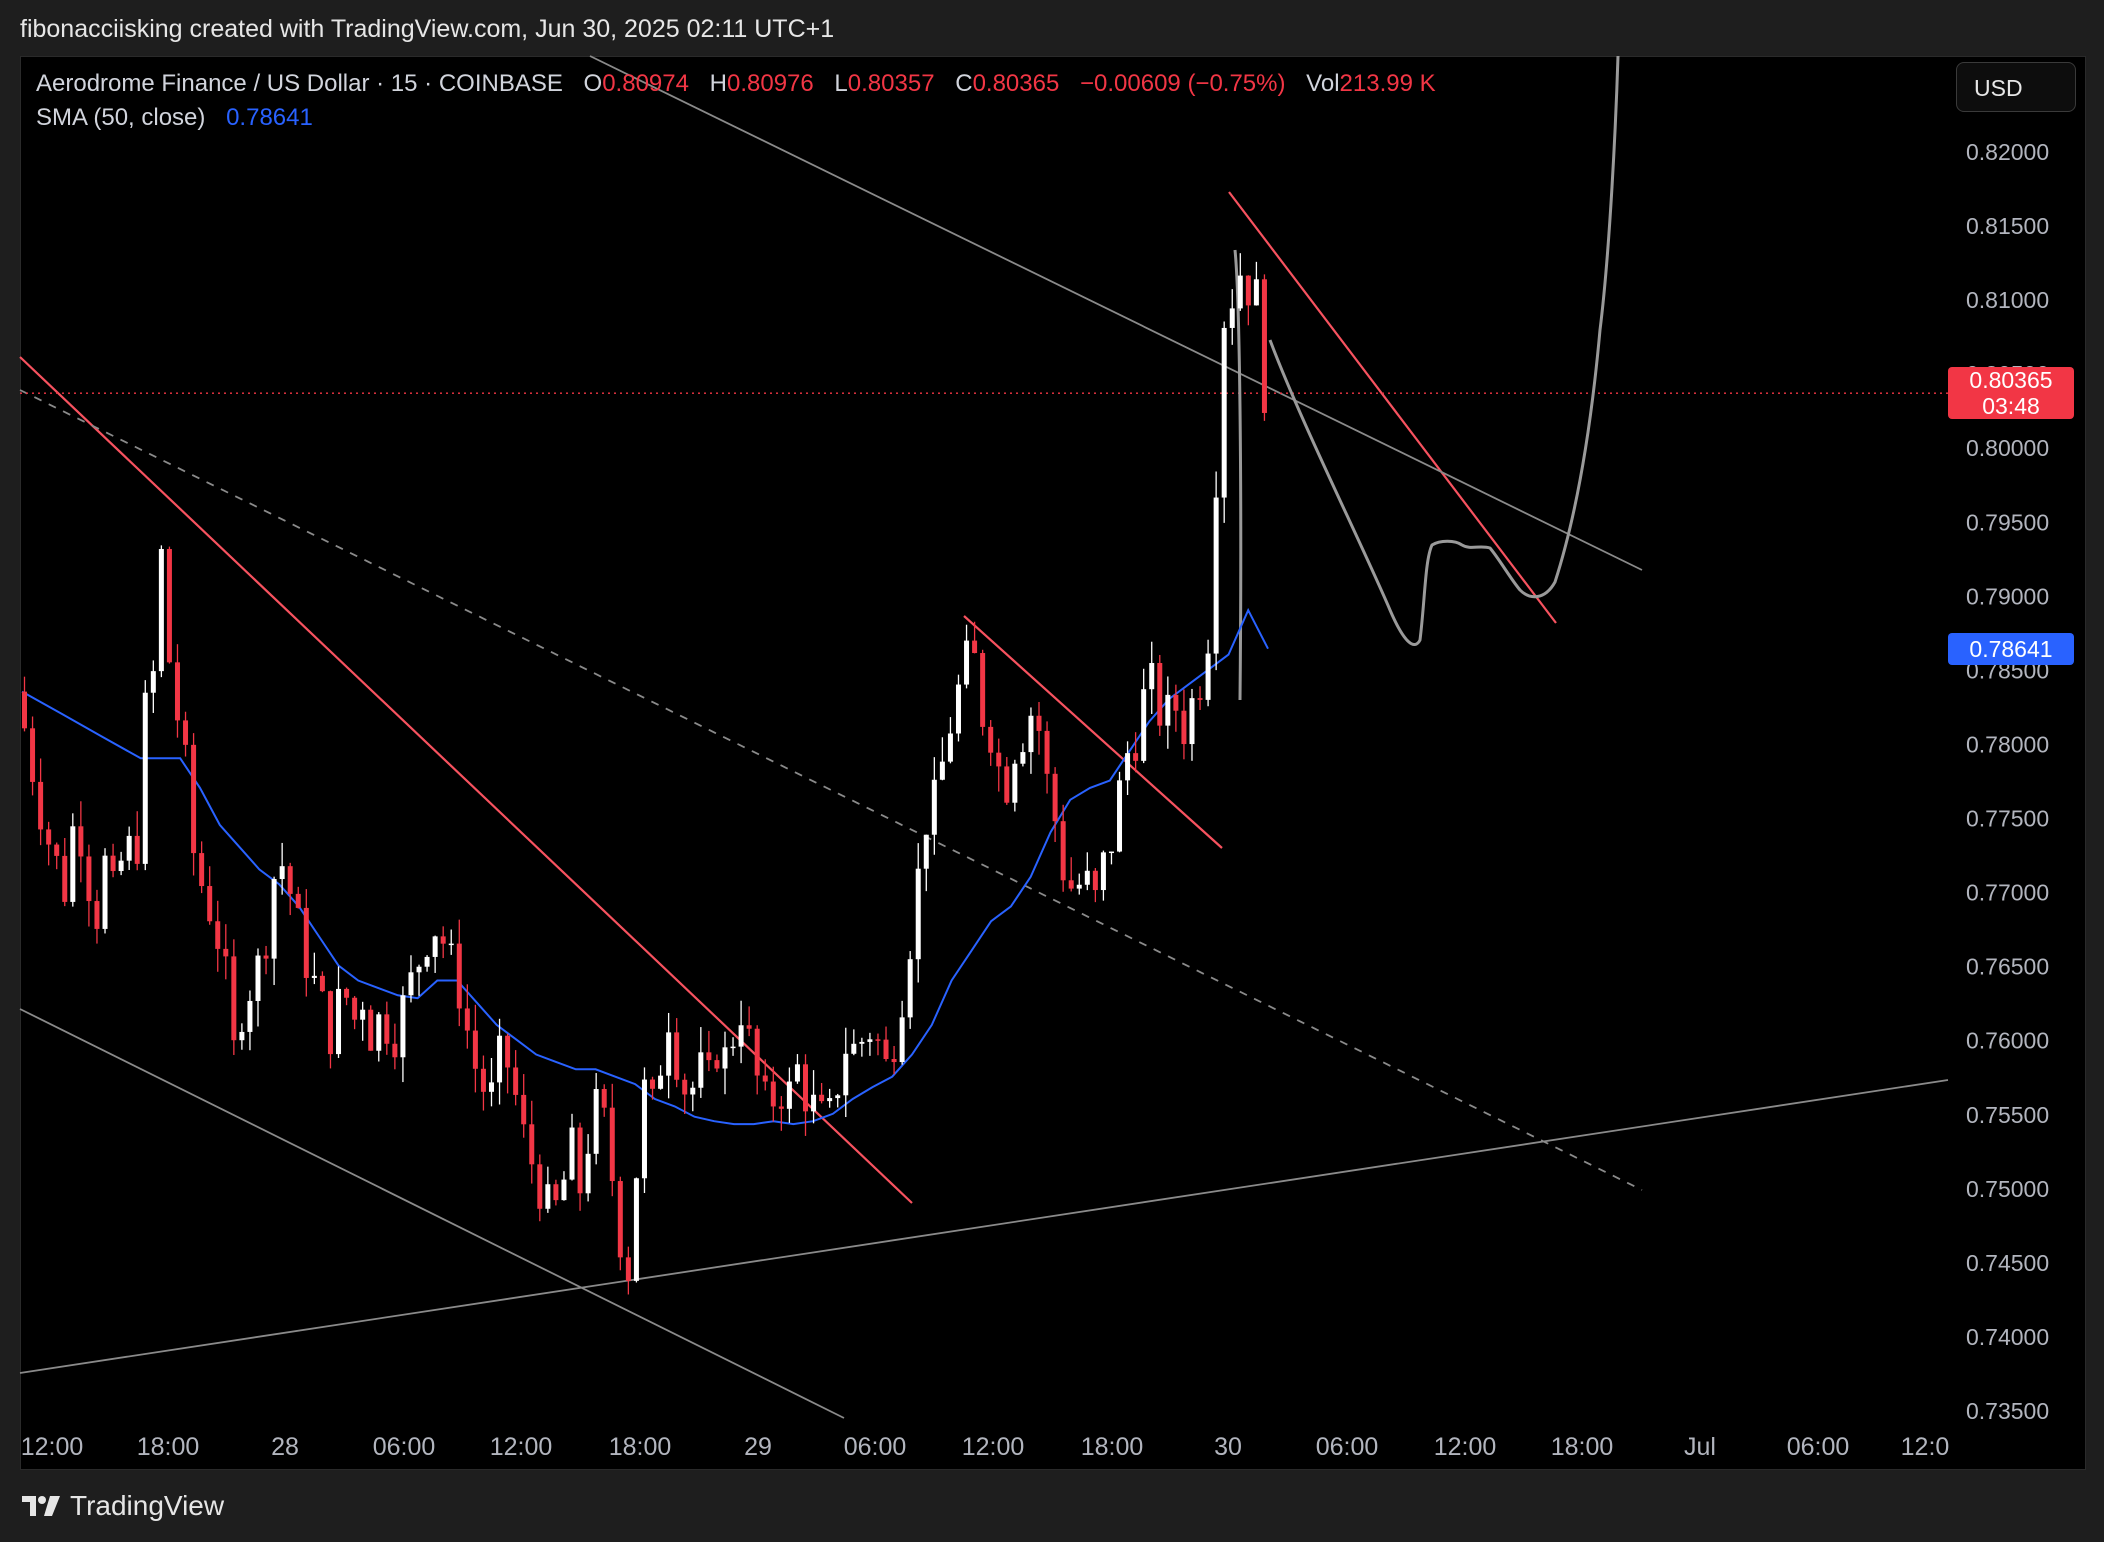 The width and height of the screenshot is (2104, 1542). I want to click on x-tick-label: 30, so click(1228, 1447).